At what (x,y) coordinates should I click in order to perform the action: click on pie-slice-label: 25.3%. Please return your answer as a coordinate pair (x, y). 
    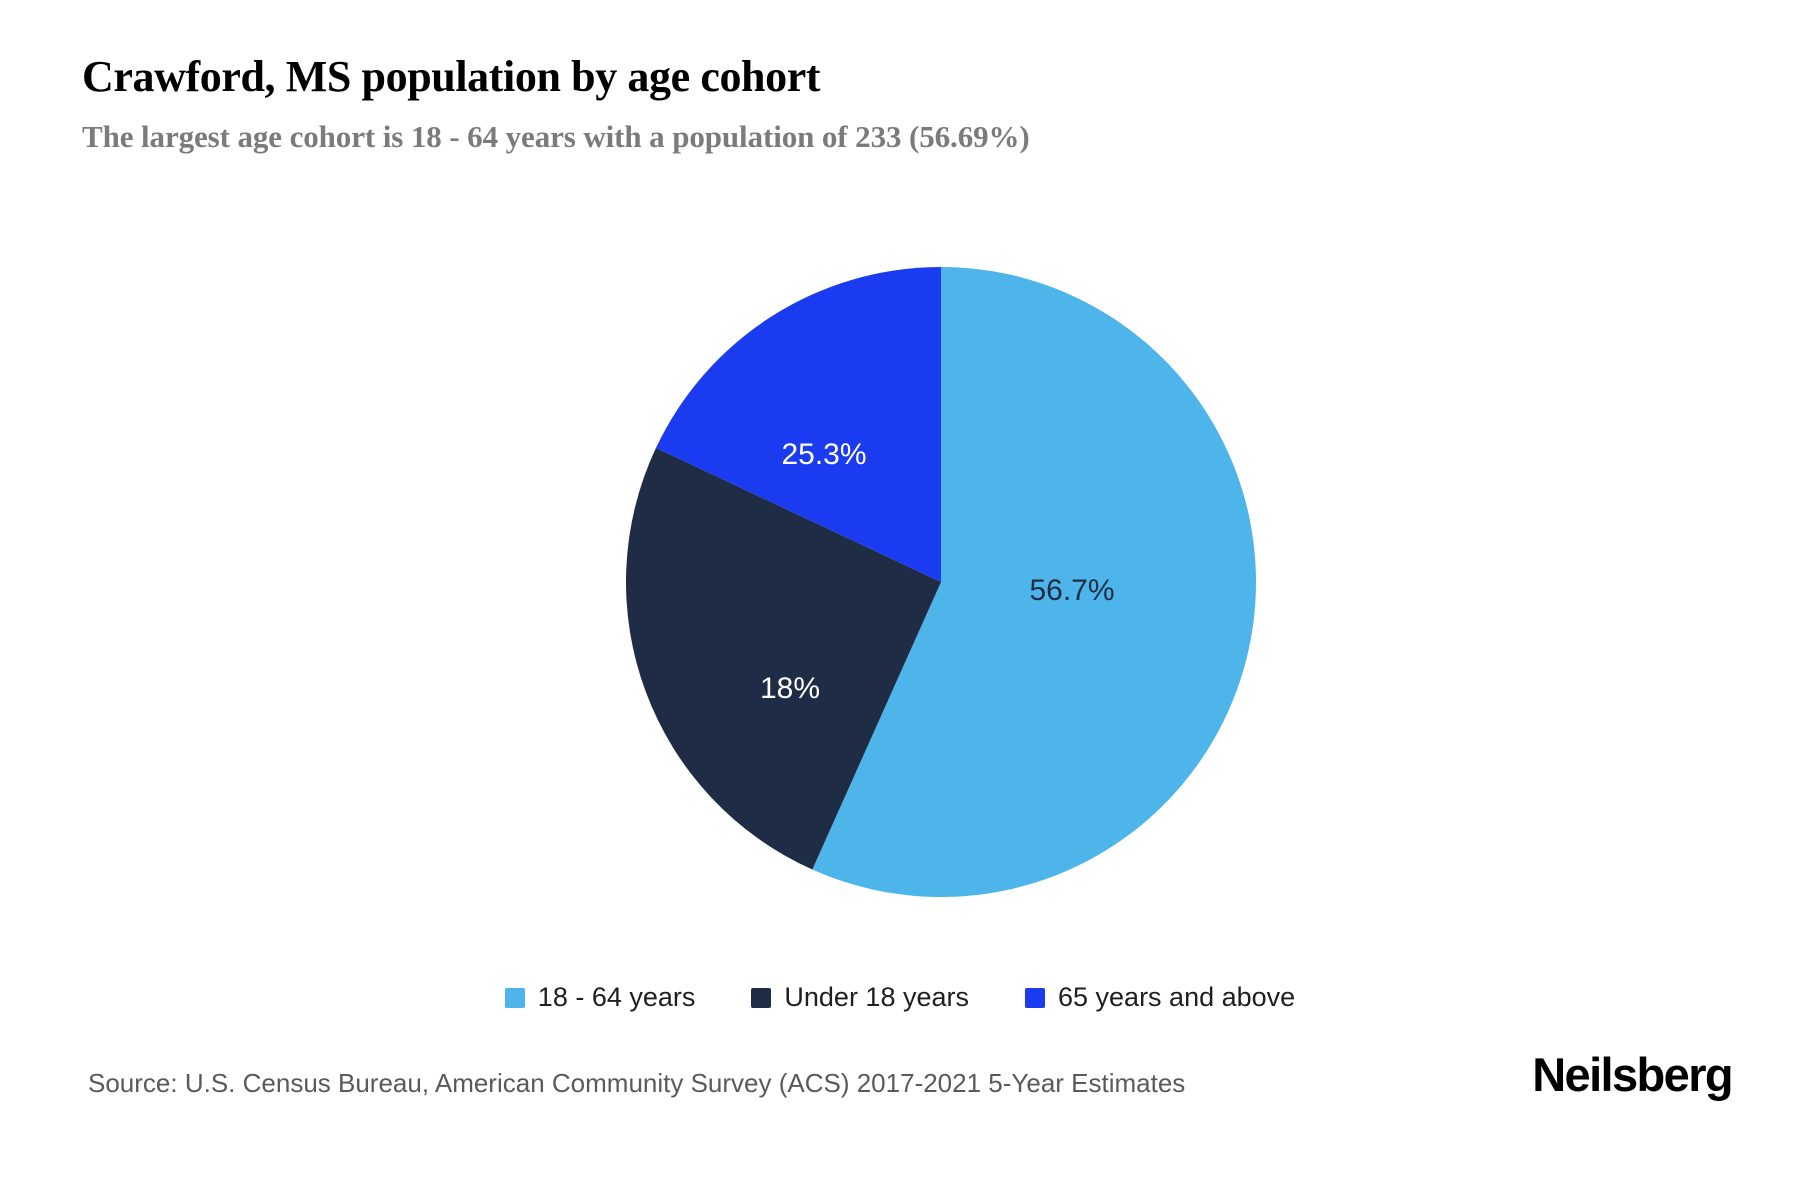
    Looking at the image, I should click on (823, 454).